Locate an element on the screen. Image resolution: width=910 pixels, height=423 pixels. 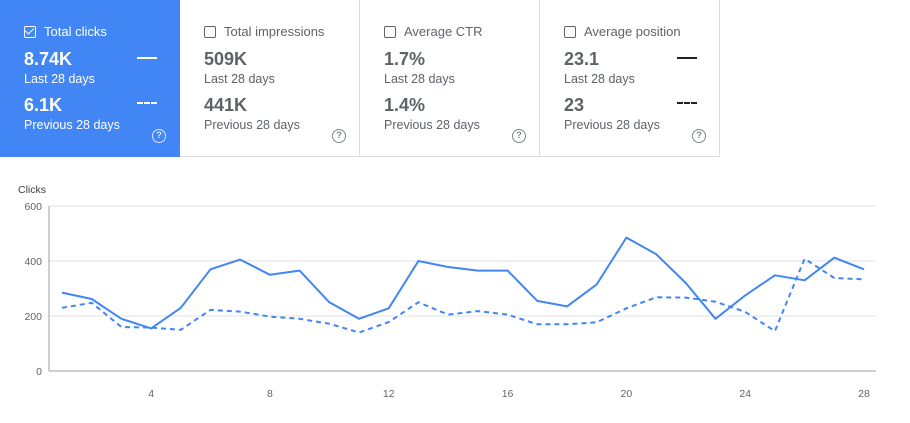
metric-value-previous: 6.1K is located at coordinates (43, 105).